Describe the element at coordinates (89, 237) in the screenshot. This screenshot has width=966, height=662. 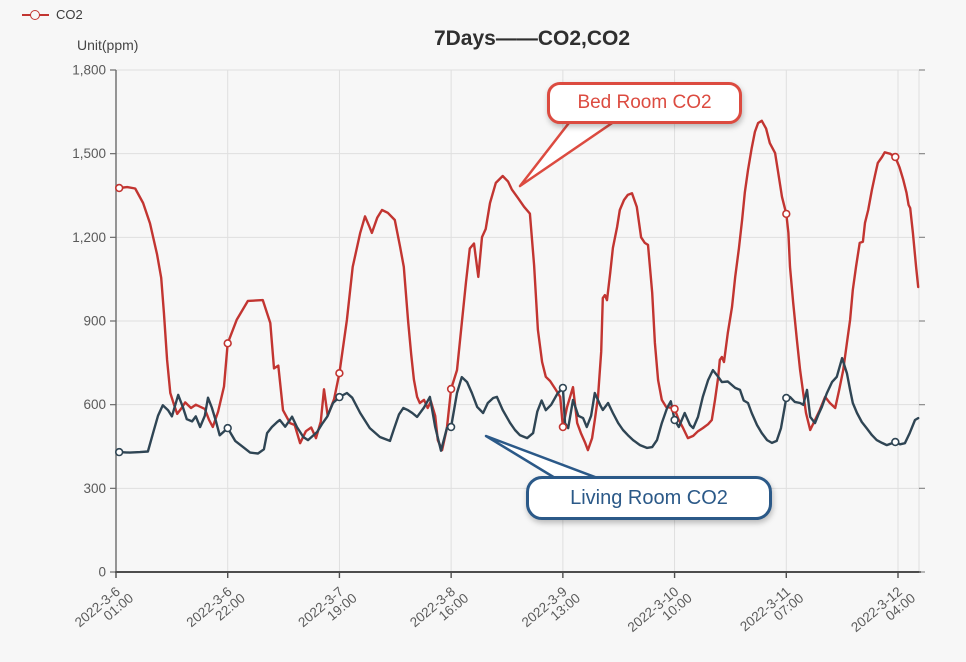
I see `y-axis-label: 1,200` at that location.